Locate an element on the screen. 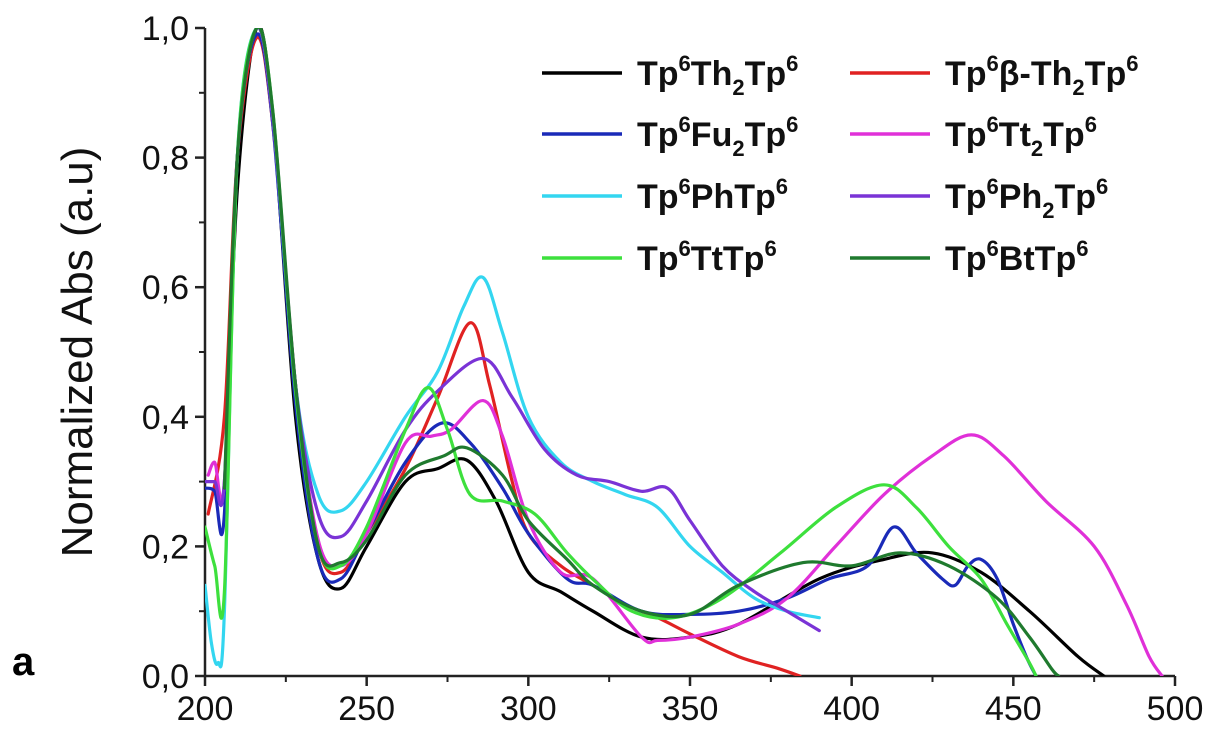 The height and width of the screenshot is (732, 1211). x-tick-label: 500 is located at coordinates (1175, 709).